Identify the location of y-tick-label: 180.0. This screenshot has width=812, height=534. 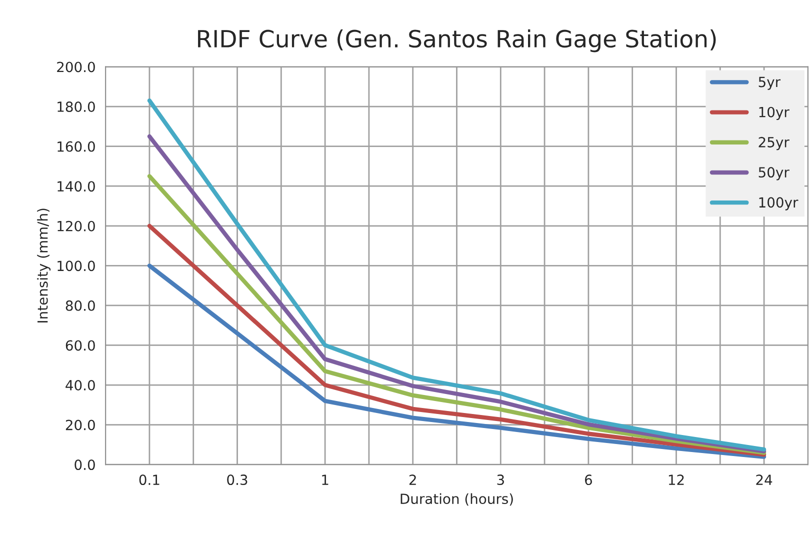
(76, 107).